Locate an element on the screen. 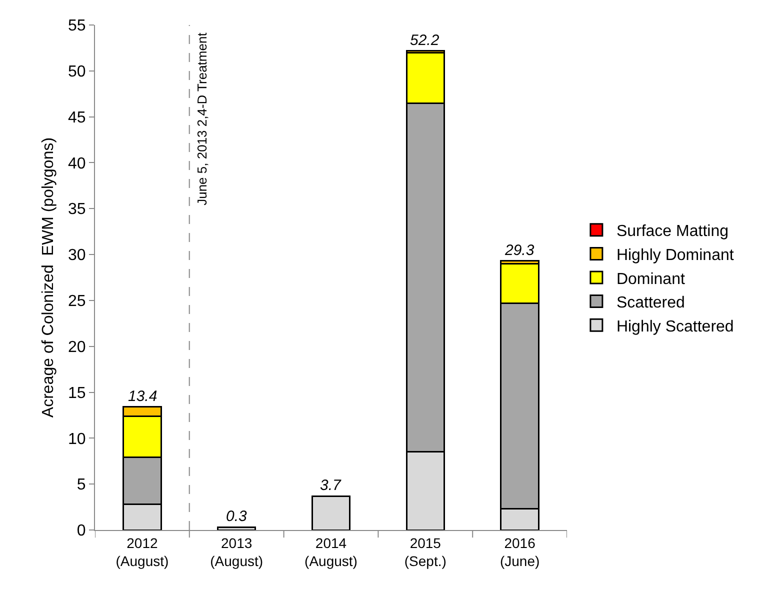 This screenshot has height=595, width=767. y-tick-label: 5 is located at coordinates (81, 485).